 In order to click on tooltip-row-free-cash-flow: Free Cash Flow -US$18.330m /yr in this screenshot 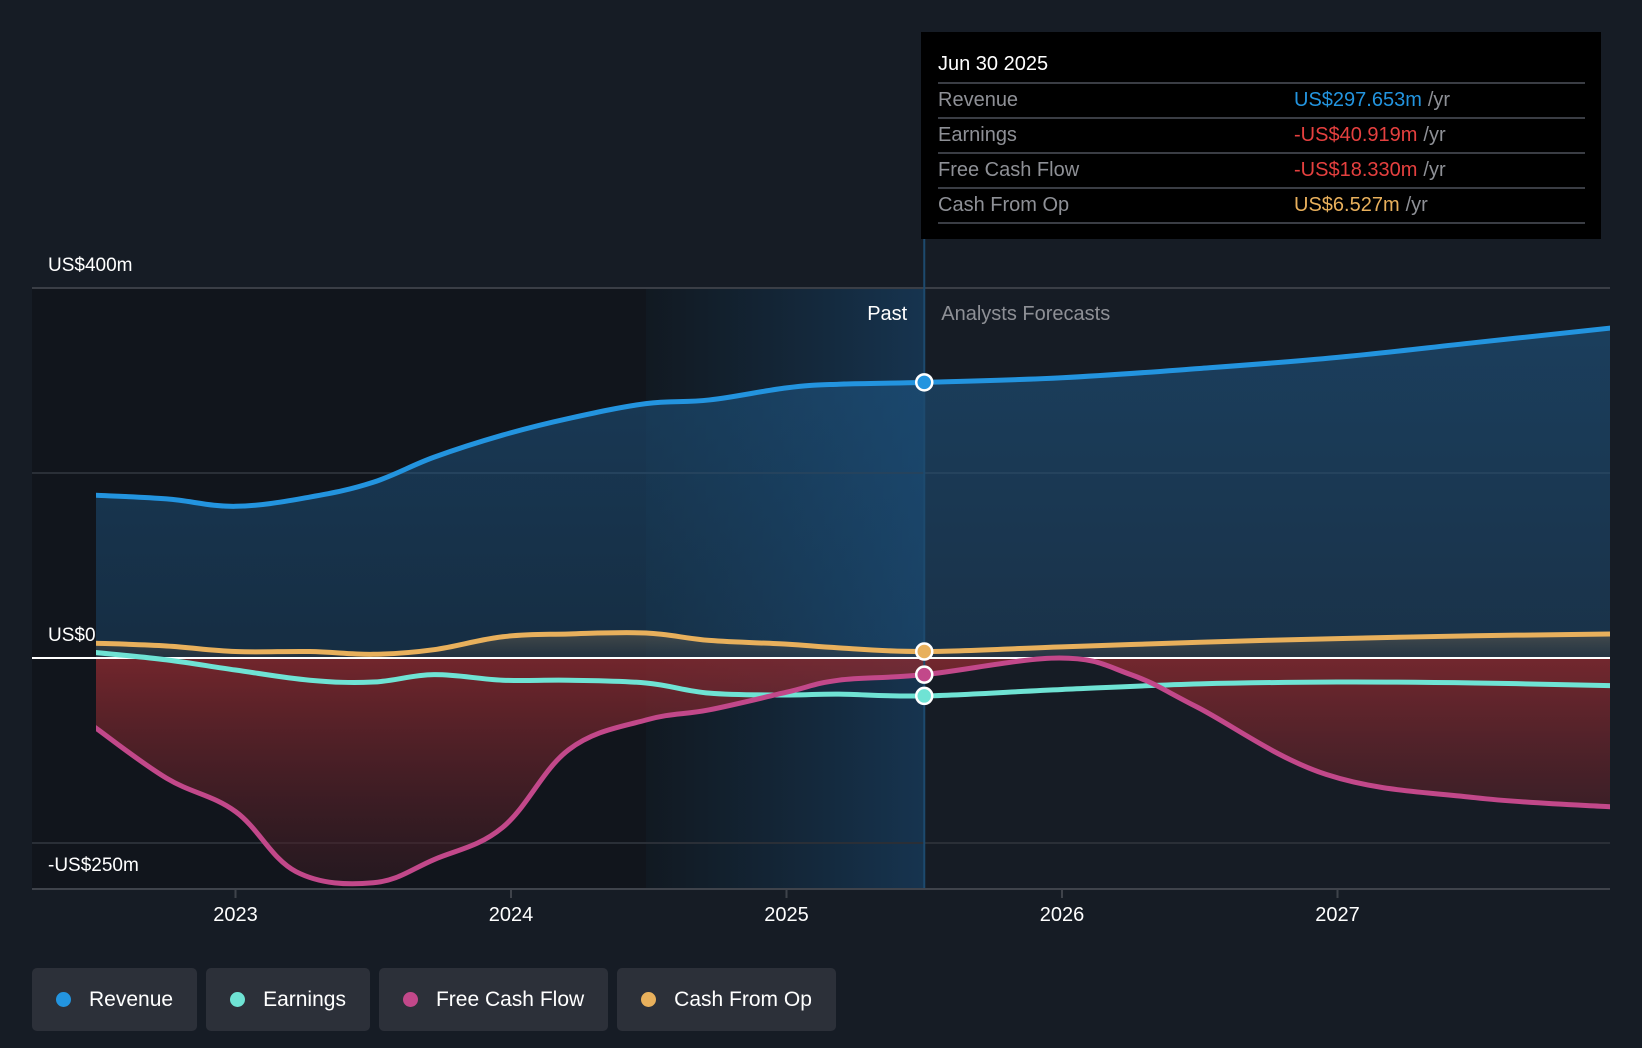, I will do `click(1261, 171)`.